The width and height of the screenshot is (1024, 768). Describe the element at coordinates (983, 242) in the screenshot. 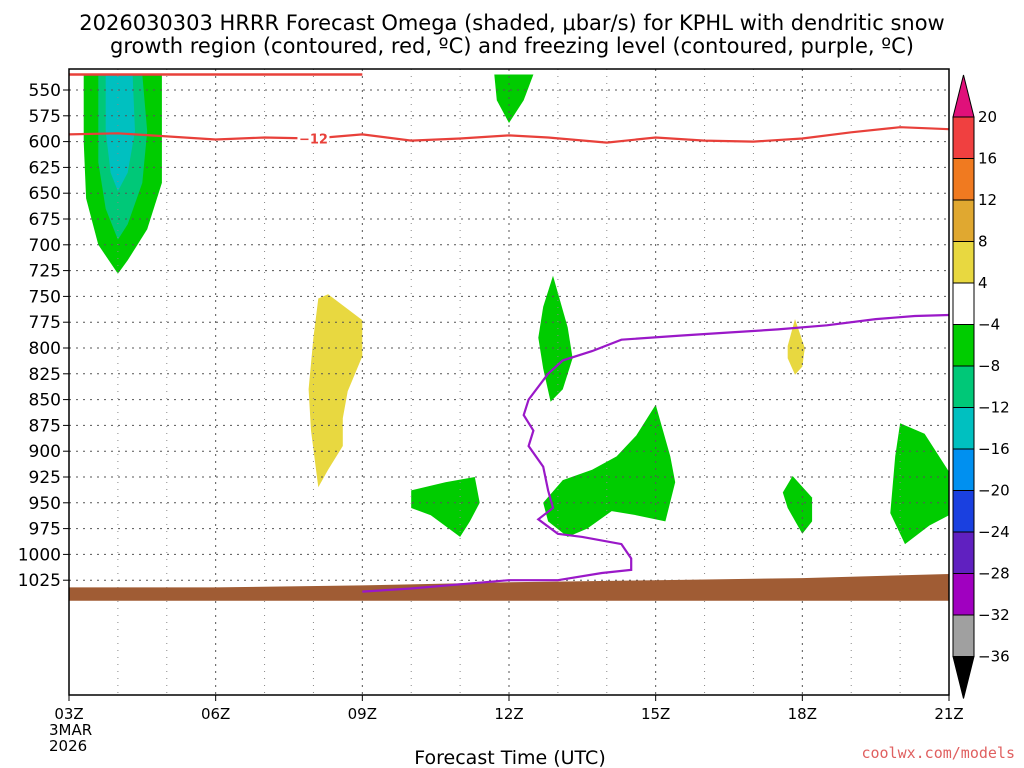

I see `colorbar-tick-label: 8` at that location.